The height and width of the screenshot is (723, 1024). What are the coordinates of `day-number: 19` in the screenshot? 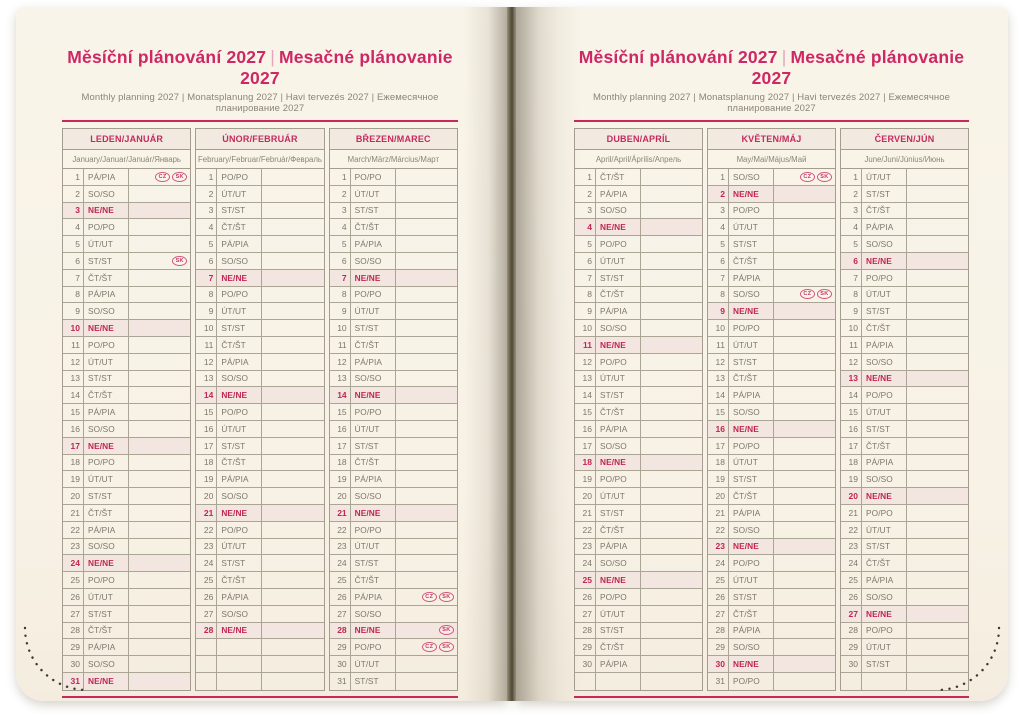 It's located at (73, 479).